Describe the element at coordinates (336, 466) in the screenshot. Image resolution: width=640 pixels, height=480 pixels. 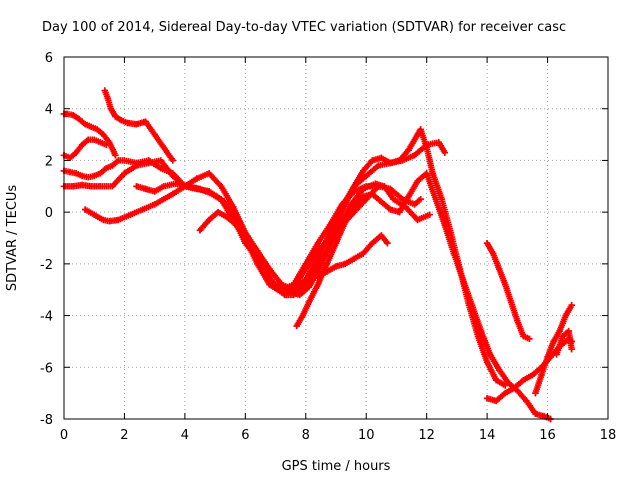
I see `x-axis-label: GPS time / hours` at that location.